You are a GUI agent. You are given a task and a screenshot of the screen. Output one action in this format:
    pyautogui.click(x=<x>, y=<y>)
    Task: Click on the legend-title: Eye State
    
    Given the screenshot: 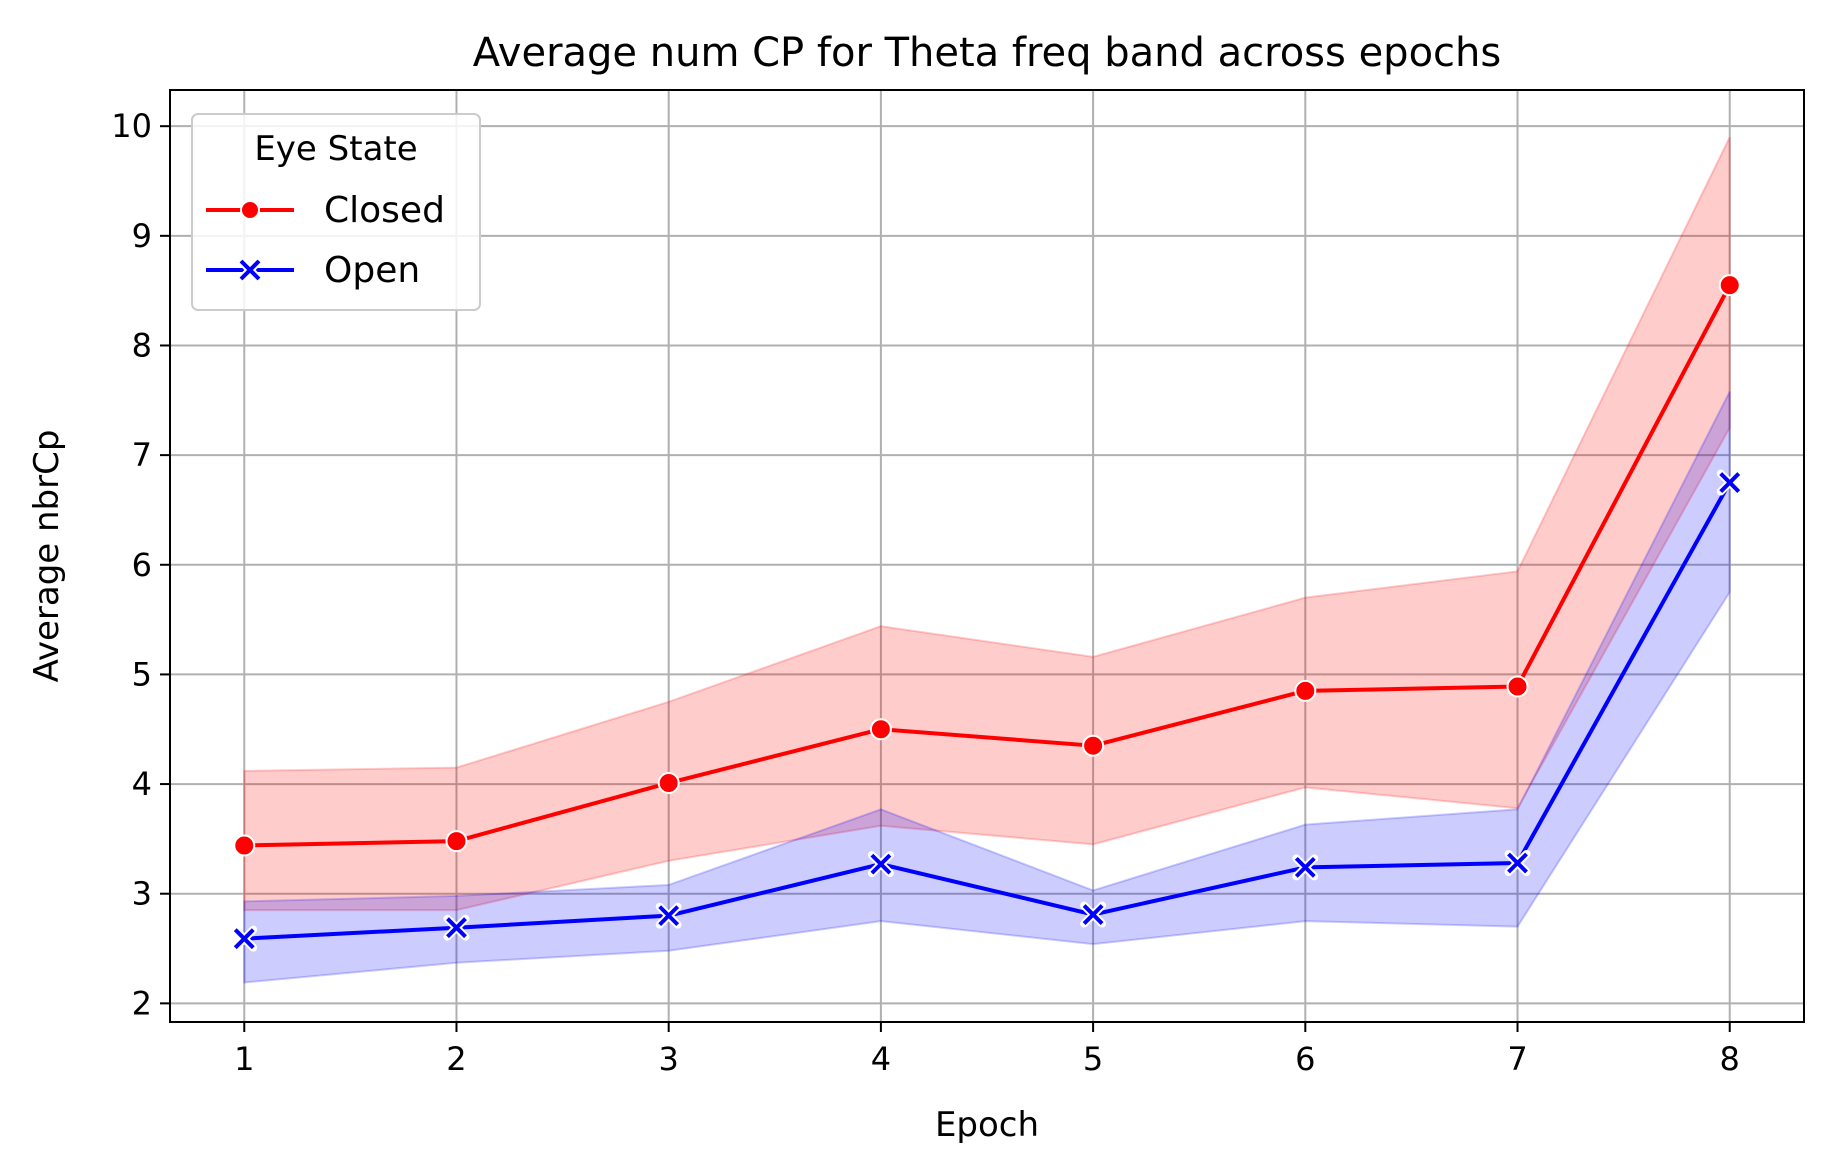 What is the action you would take?
    pyautogui.click(x=335, y=149)
    